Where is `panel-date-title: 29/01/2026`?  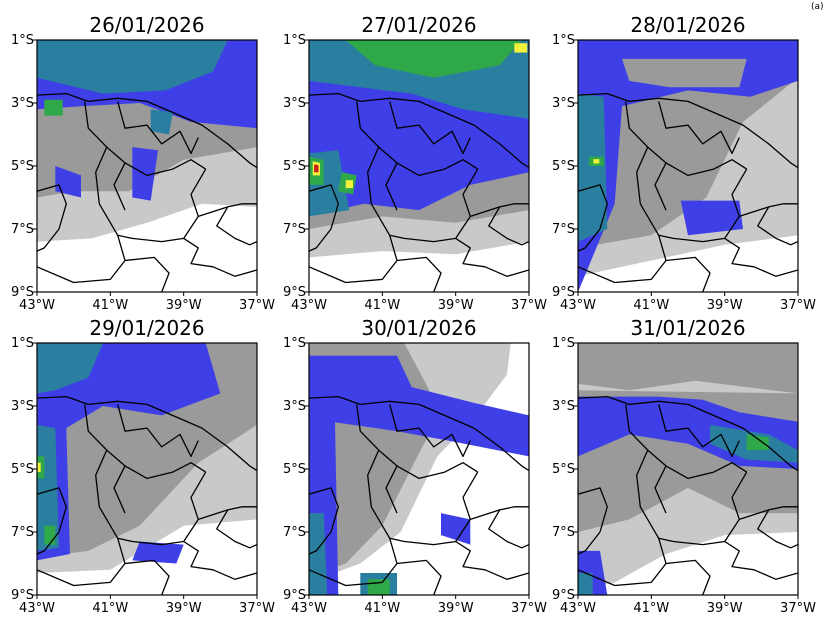
panel-date-title: 29/01/2026 is located at coordinates (146, 328).